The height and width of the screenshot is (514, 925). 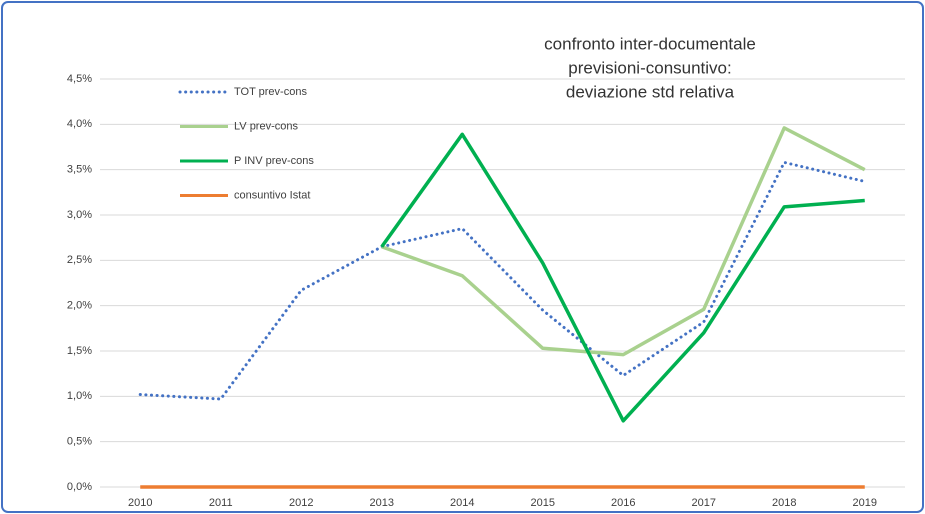 I want to click on y-tick-label: 3,5%, so click(x=79, y=170).